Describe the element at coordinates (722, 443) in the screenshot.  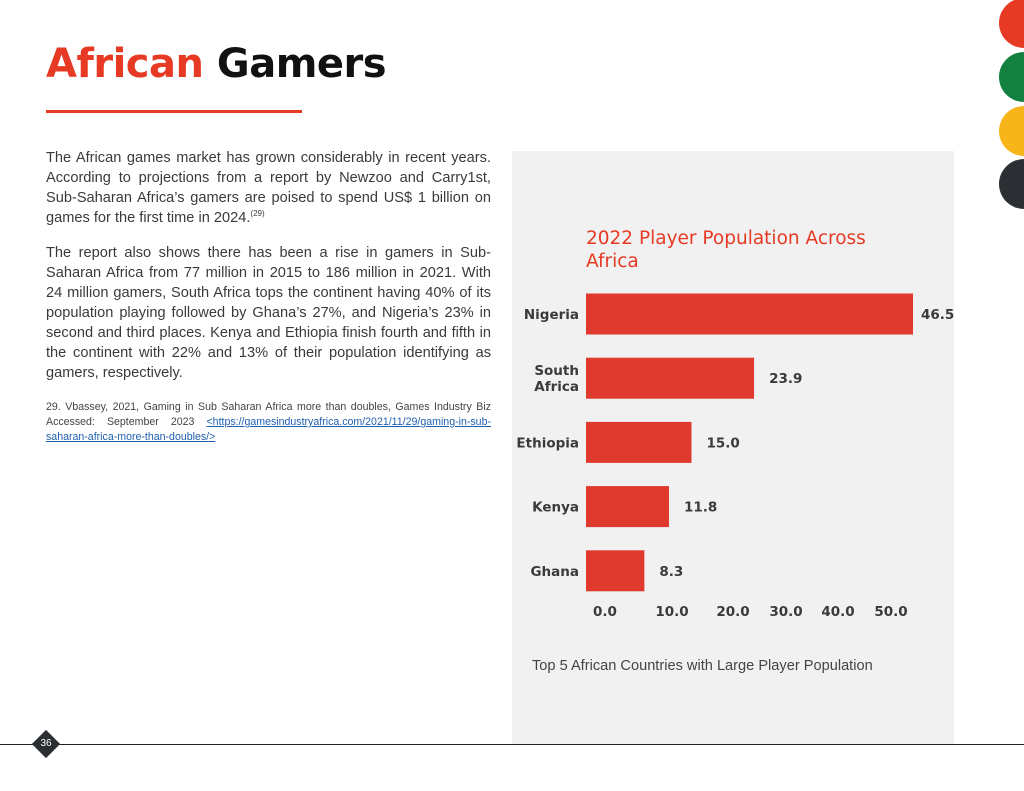
I see `bar-value-label: 15.0` at that location.